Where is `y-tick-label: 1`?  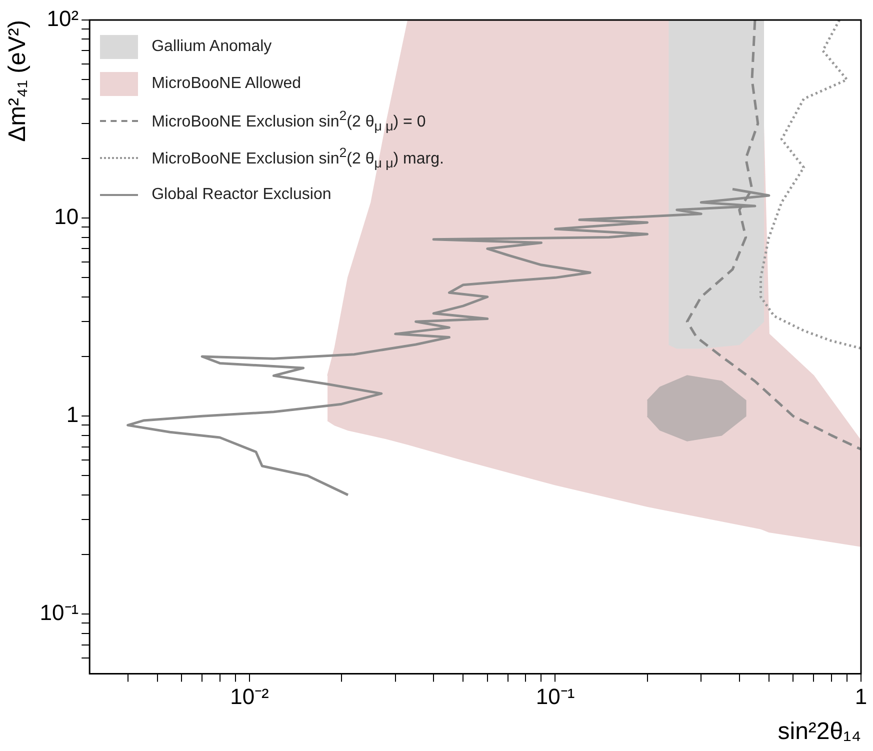
y-tick-label: 1 is located at coordinates (72, 415).